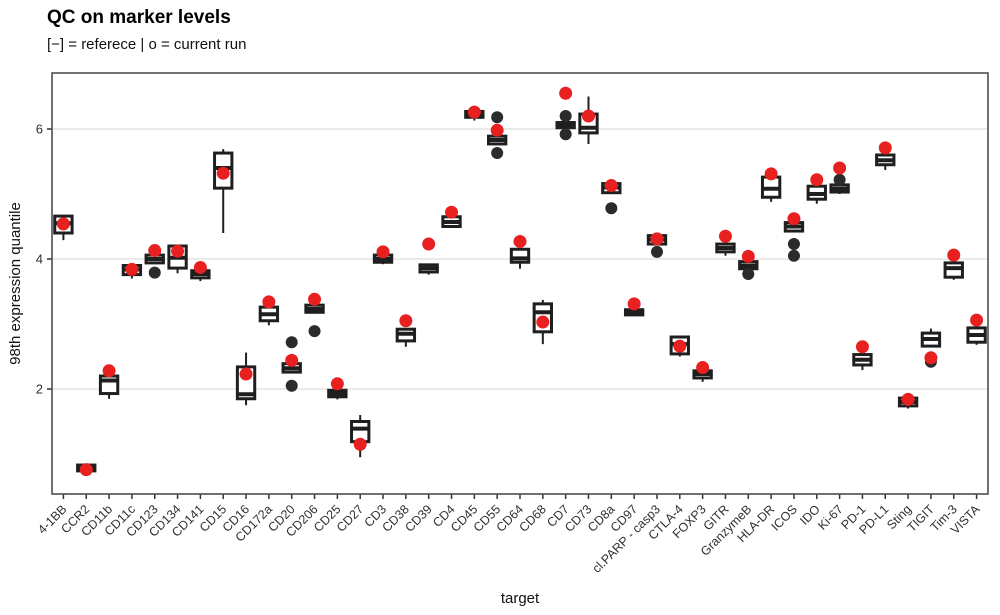  I want to click on x-tick-label: CD39, so click(418, 518).